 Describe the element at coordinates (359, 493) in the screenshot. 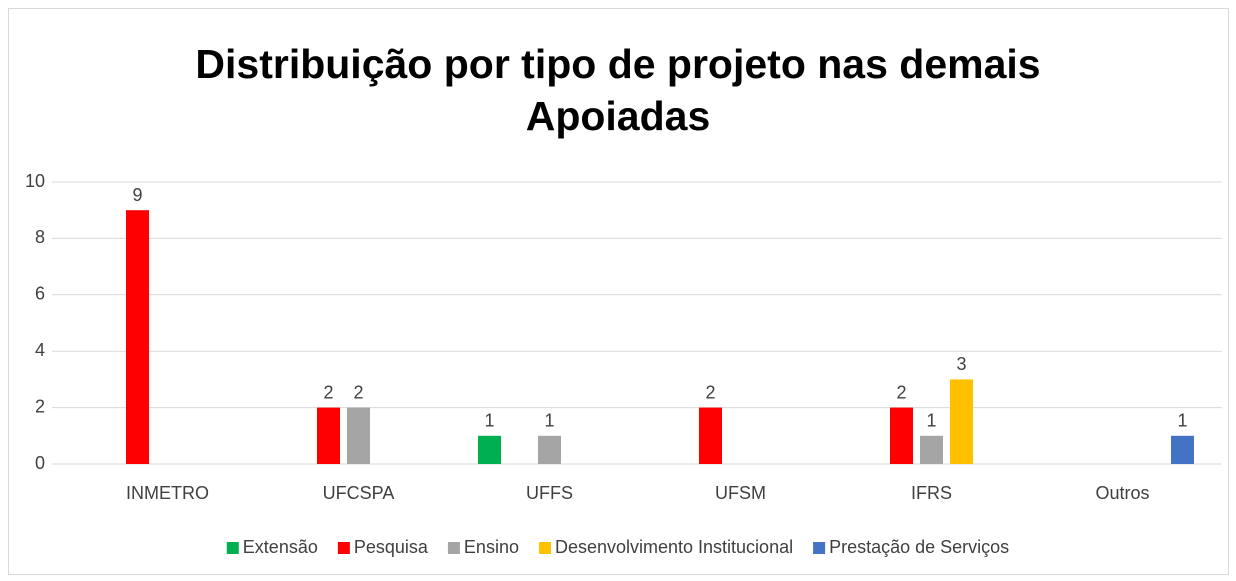

I see `x-tick-label: UFCSPA` at that location.